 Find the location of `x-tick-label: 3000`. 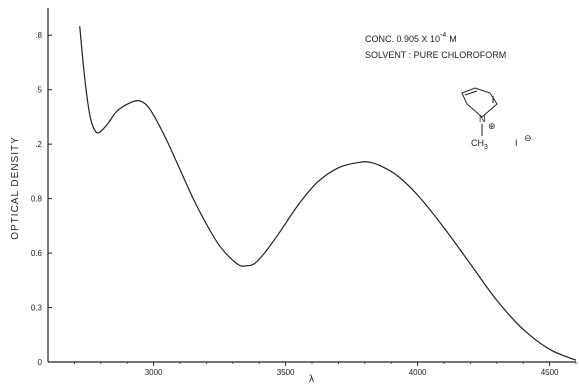

x-tick-label: 3000 is located at coordinates (154, 372).